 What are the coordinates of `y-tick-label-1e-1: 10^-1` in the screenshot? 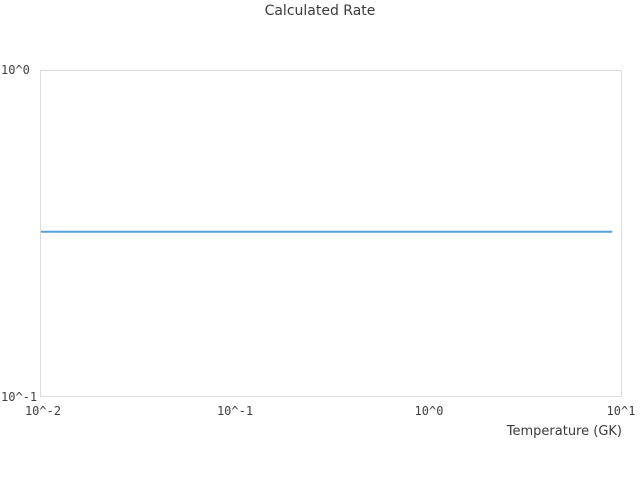 It's located at (19, 397).